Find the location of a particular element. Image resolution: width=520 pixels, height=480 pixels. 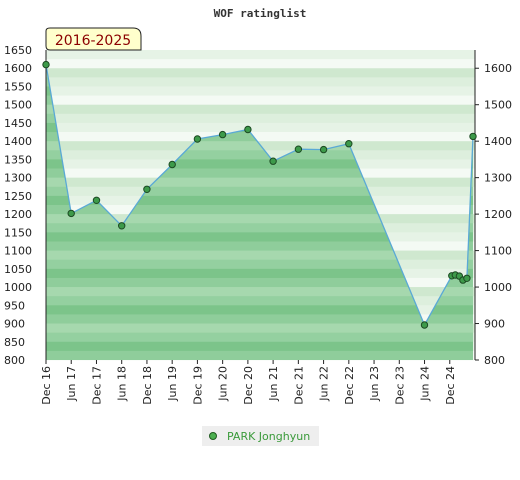

y-tick-label-left: 1150 is located at coordinates (18, 232).